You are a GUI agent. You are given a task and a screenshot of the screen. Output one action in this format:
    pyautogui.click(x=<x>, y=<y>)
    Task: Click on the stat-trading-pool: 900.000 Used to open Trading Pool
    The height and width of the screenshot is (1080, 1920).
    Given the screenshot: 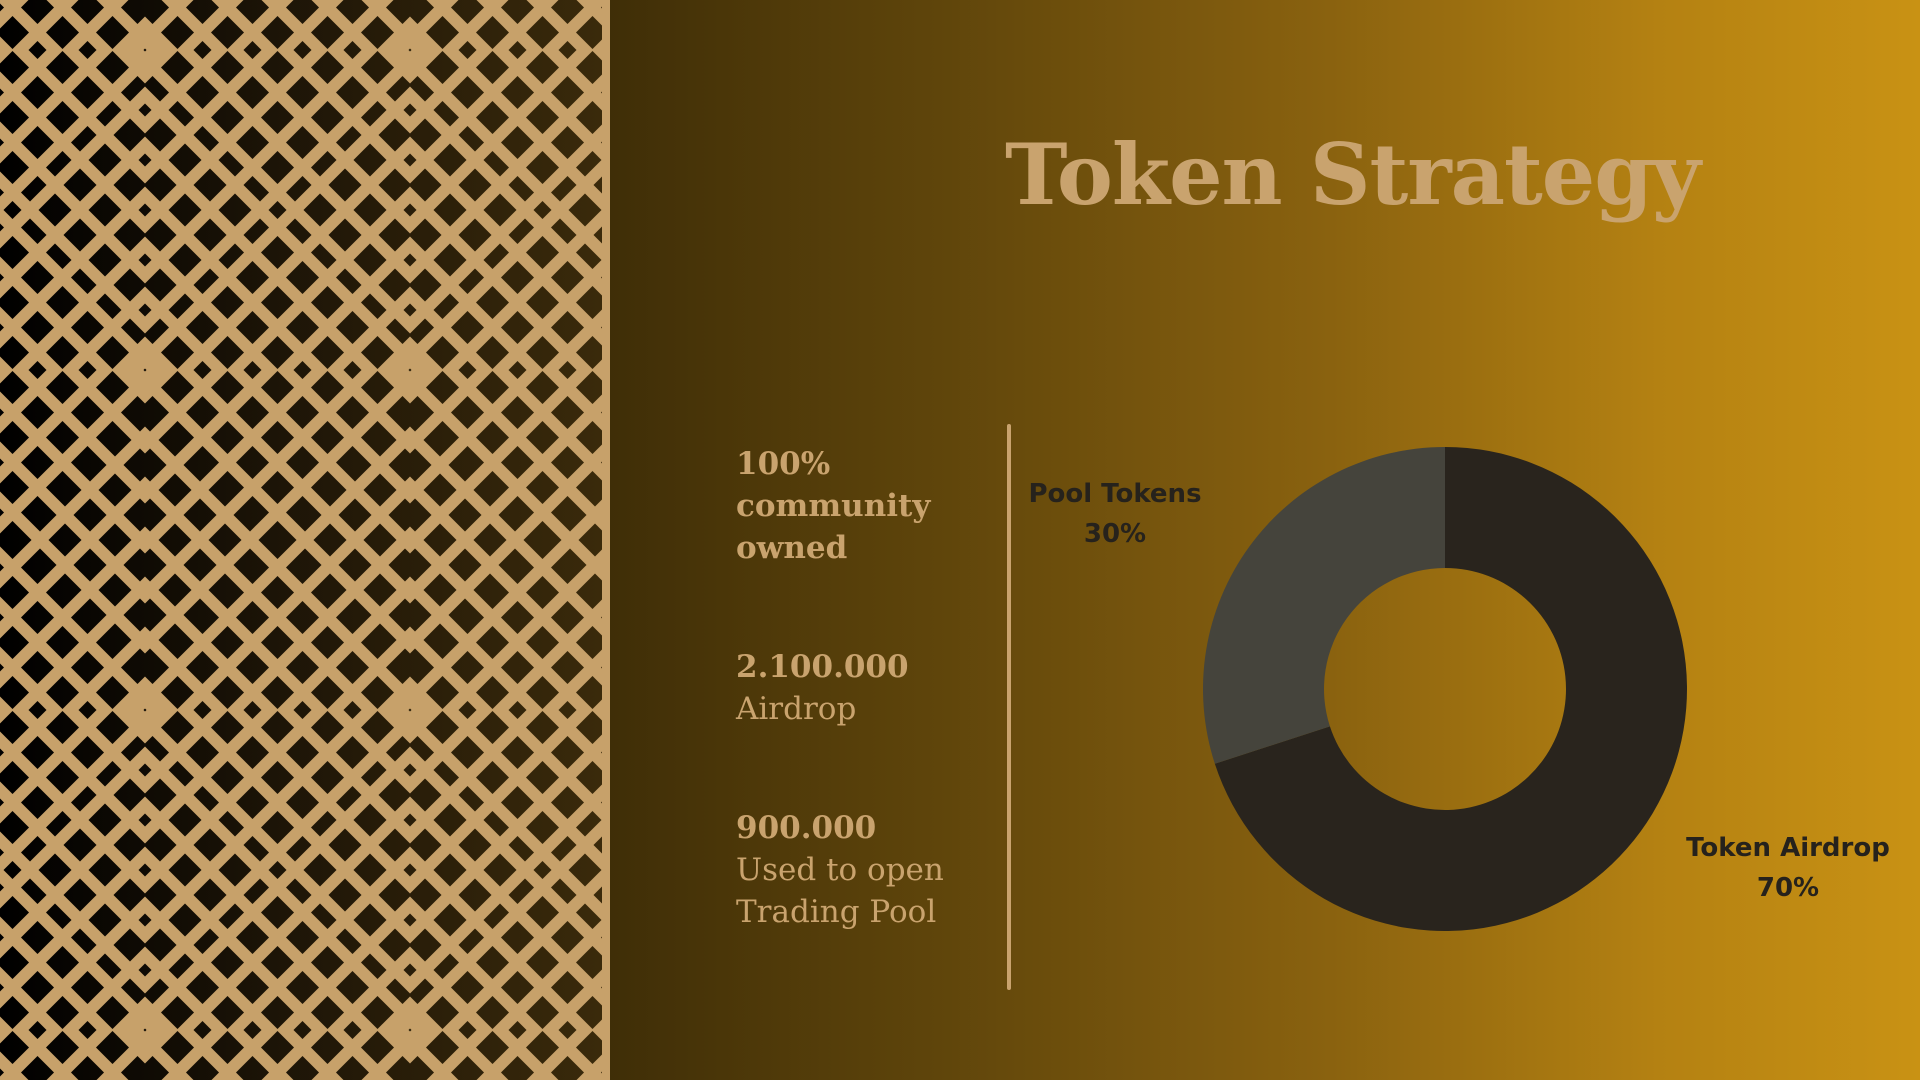 What is the action you would take?
    pyautogui.click(x=866, y=870)
    